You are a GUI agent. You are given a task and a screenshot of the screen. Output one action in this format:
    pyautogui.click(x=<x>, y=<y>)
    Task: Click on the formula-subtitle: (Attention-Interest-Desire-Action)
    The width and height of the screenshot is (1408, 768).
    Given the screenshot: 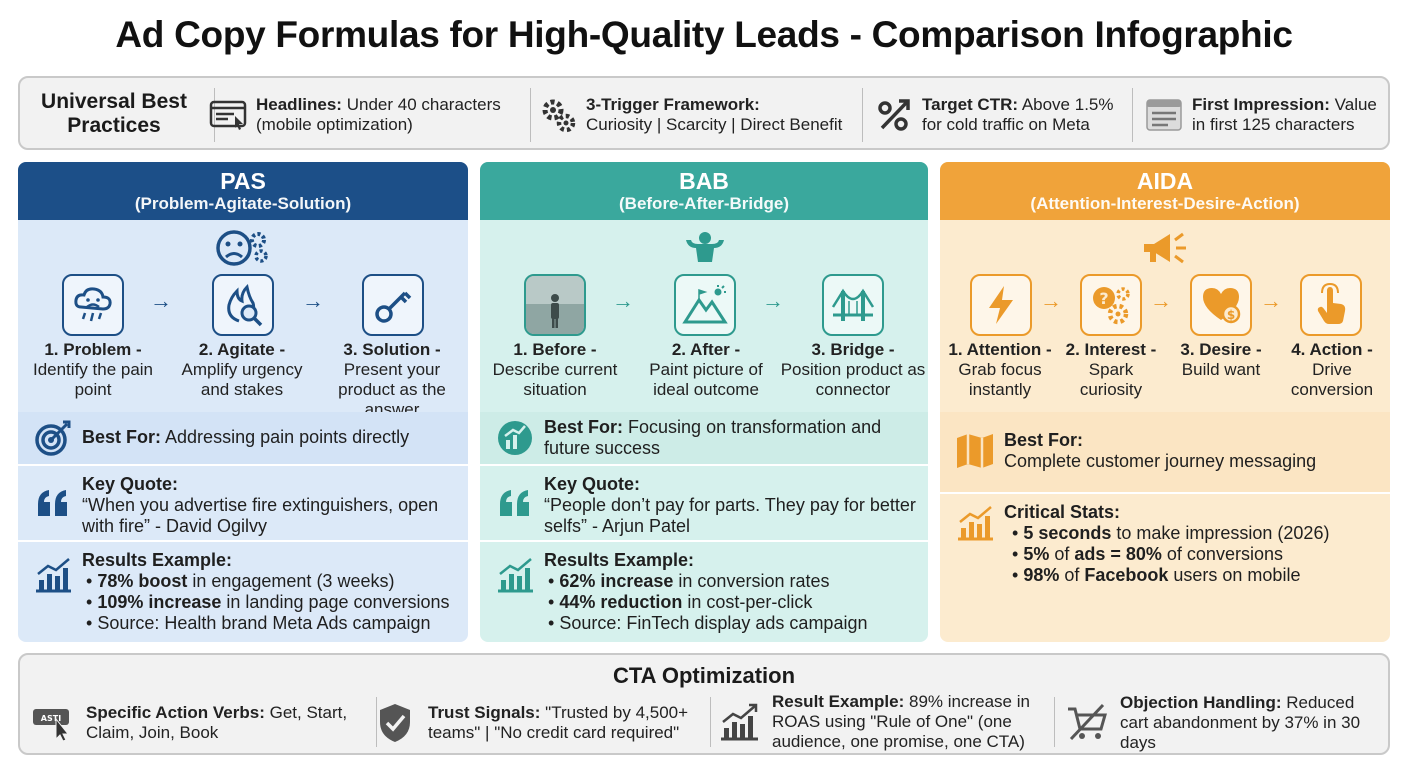 What is the action you would take?
    pyautogui.click(x=1165, y=203)
    